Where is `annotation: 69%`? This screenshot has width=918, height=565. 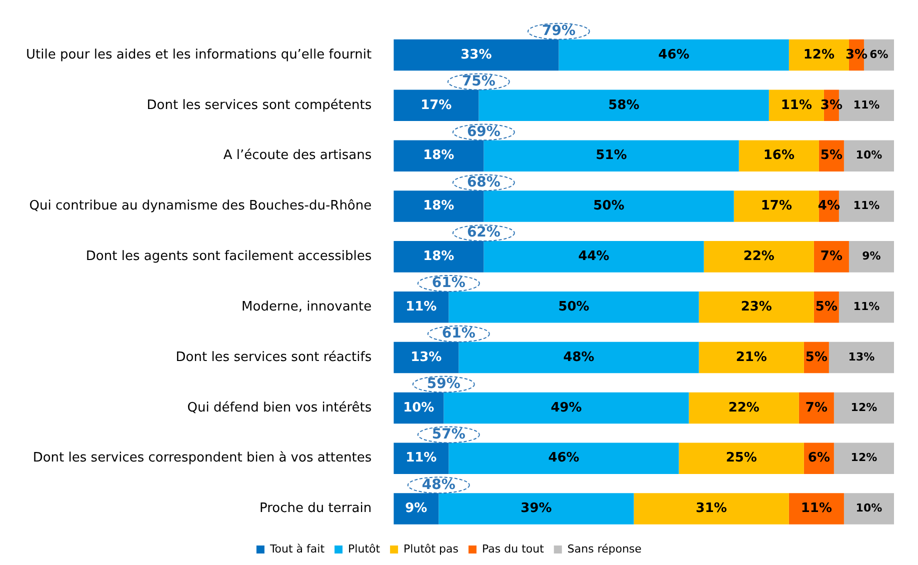
annotation: 69% is located at coordinates (483, 132).